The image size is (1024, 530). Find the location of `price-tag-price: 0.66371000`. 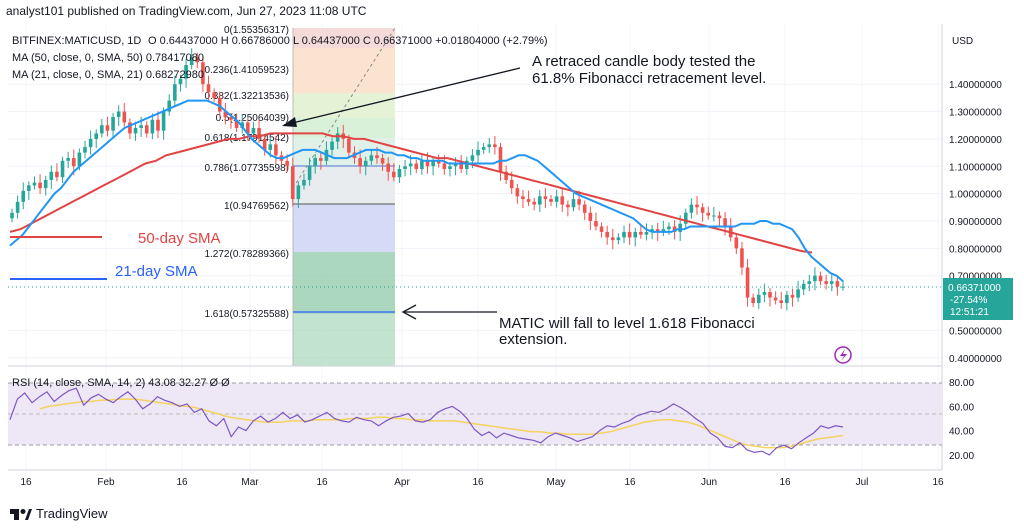

price-tag-price: 0.66371000 is located at coordinates (974, 288).